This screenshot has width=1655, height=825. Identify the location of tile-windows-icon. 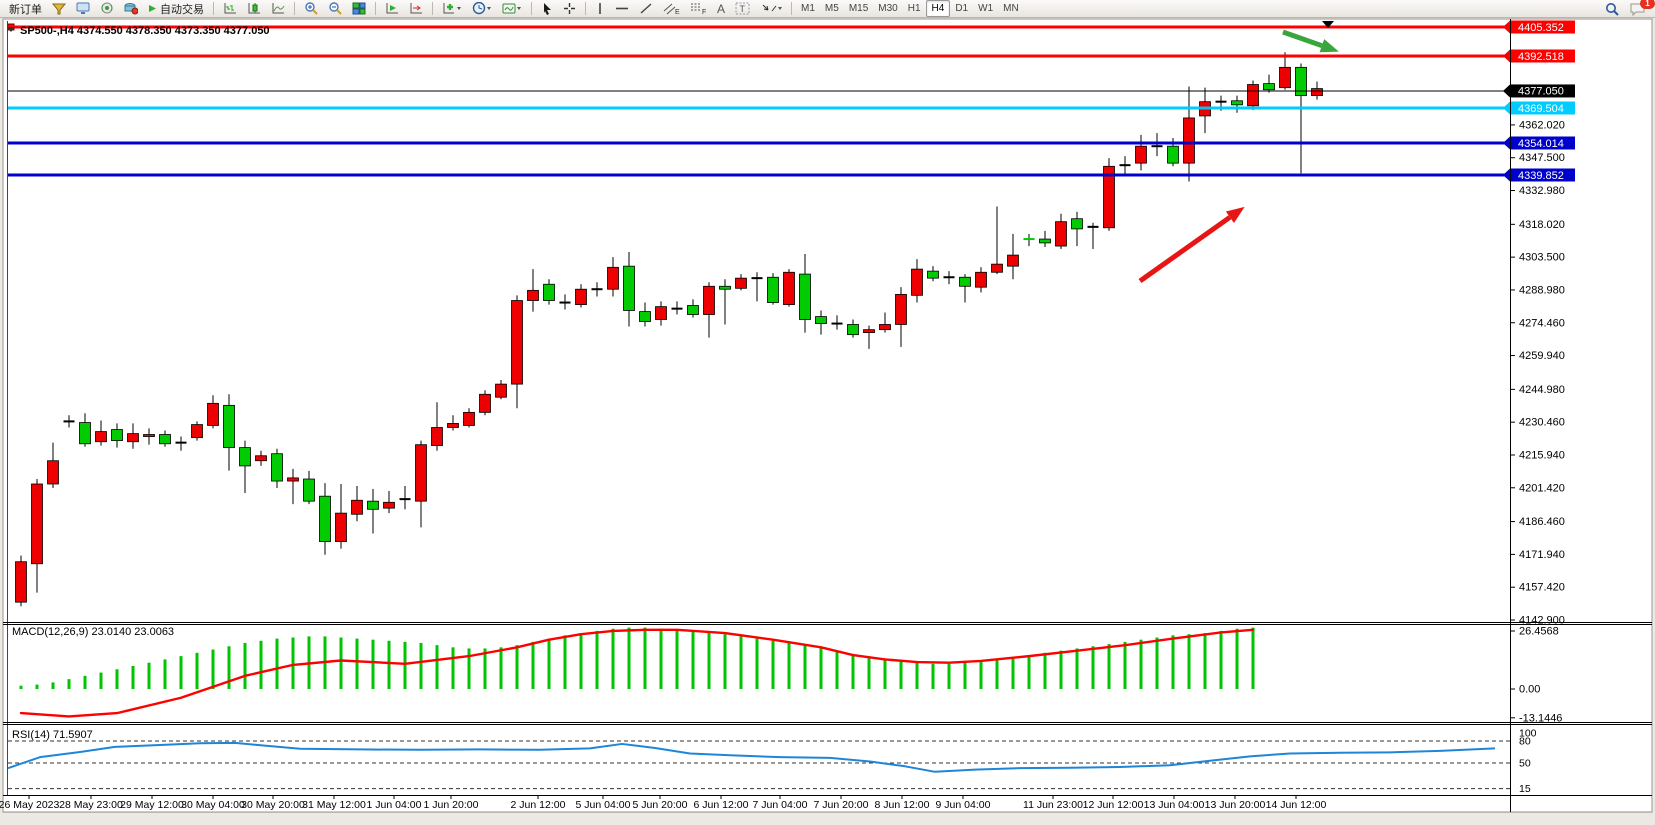
(359, 9).